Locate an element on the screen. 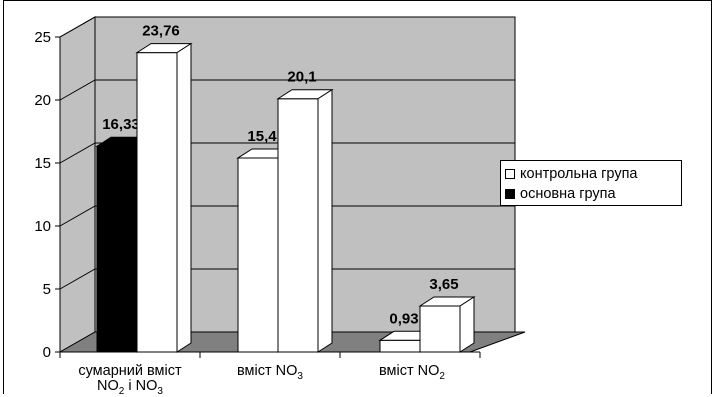  x-label-total-sub2: 2 is located at coordinates (121, 391).